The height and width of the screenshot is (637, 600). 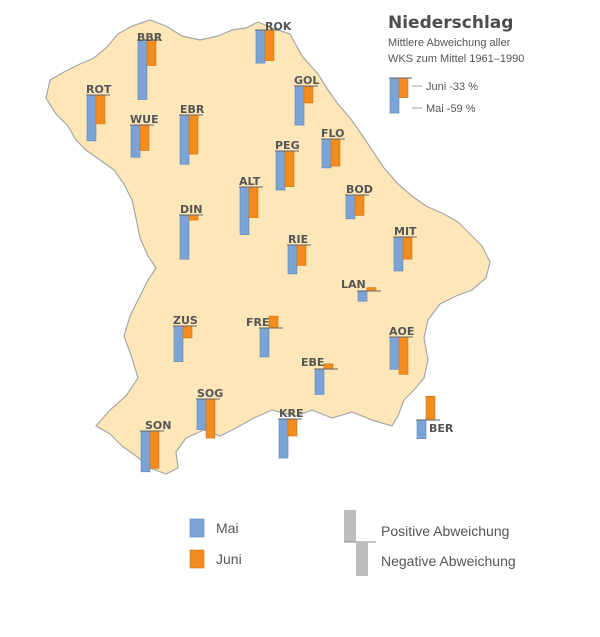 What do you see at coordinates (250, 181) in the screenshot?
I see `station-label: ALT` at bounding box center [250, 181].